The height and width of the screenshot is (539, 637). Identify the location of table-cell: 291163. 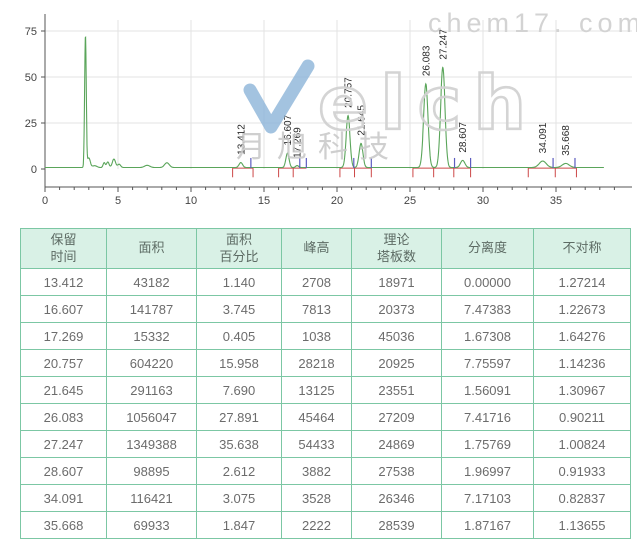
(151, 390).